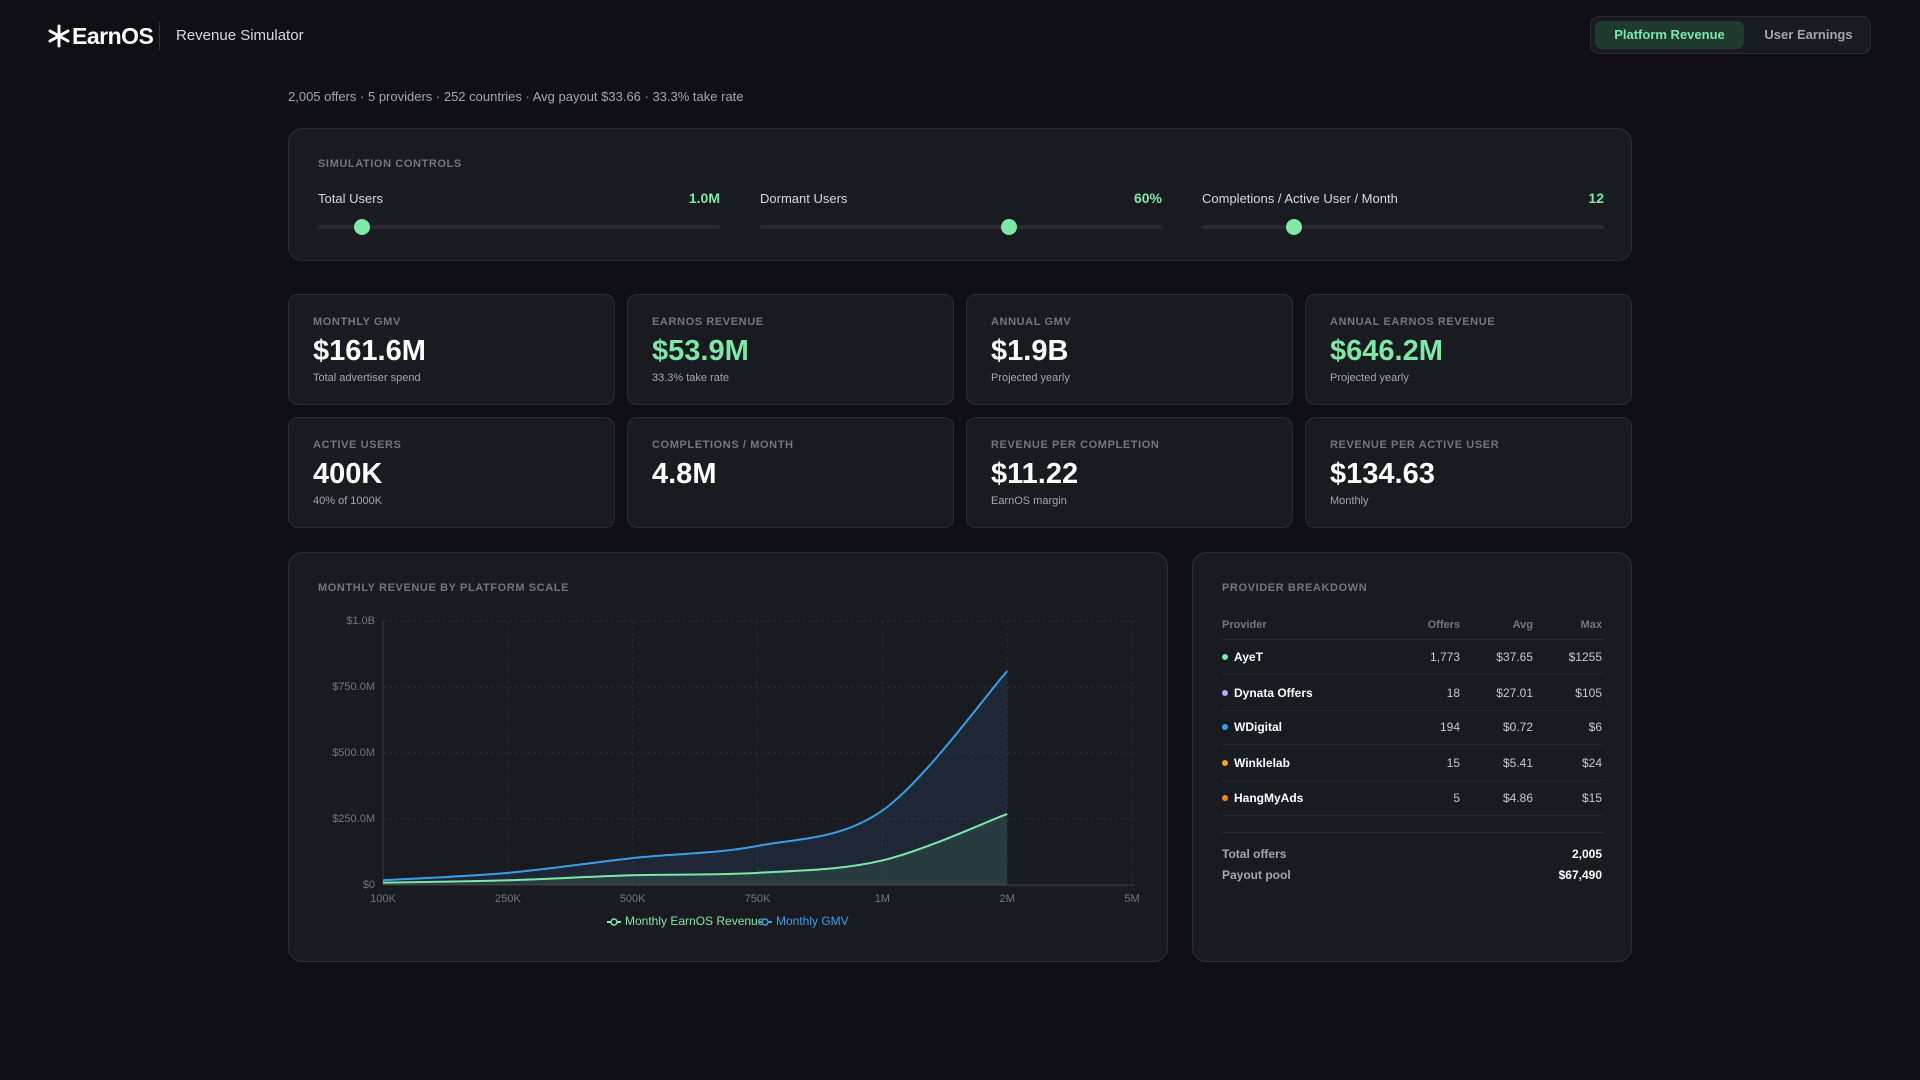 The height and width of the screenshot is (1080, 1920). I want to click on x-tick-label: 2M, so click(1007, 899).